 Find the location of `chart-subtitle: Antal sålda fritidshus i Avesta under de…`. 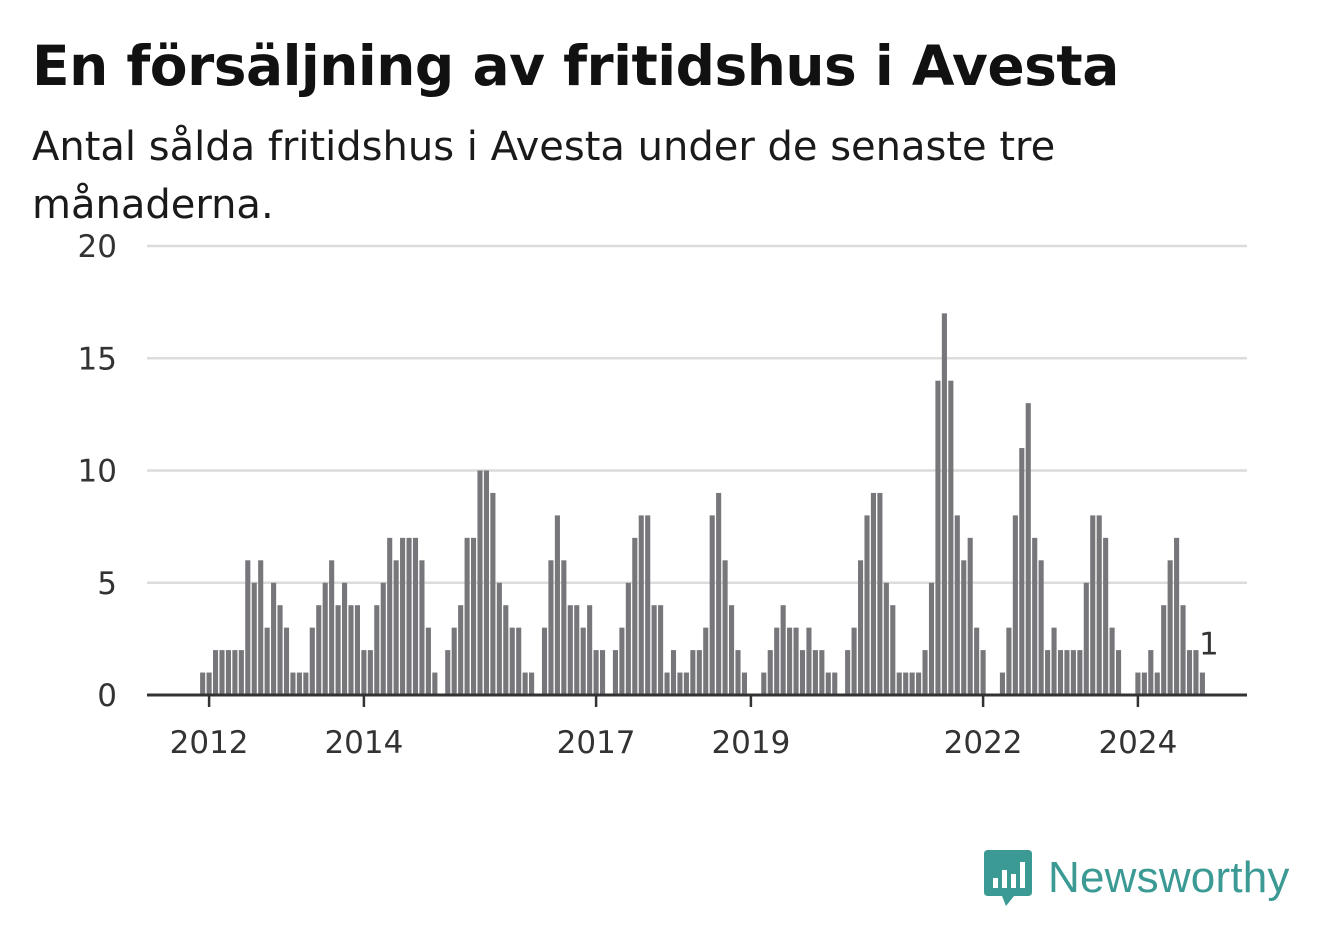

chart-subtitle: Antal sålda fritidshus i Avesta under de… is located at coordinates (544, 176).